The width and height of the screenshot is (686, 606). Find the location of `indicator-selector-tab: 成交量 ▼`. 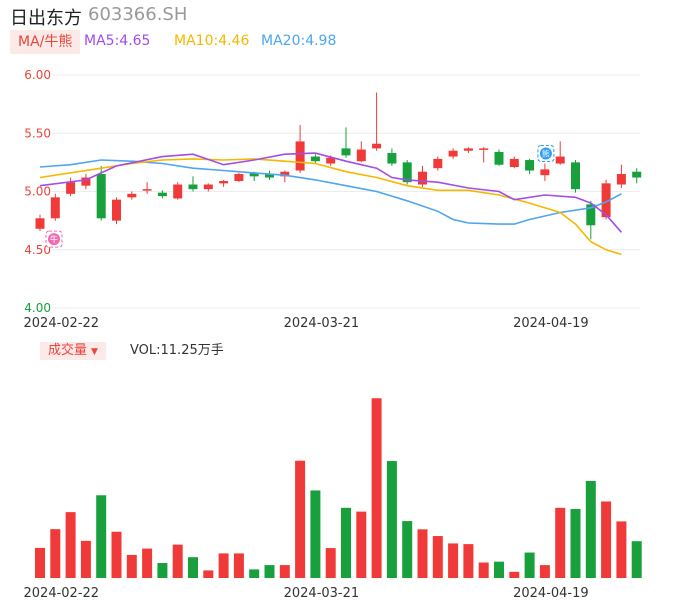

indicator-selector-tab: 成交量 ▼ is located at coordinates (73, 351).